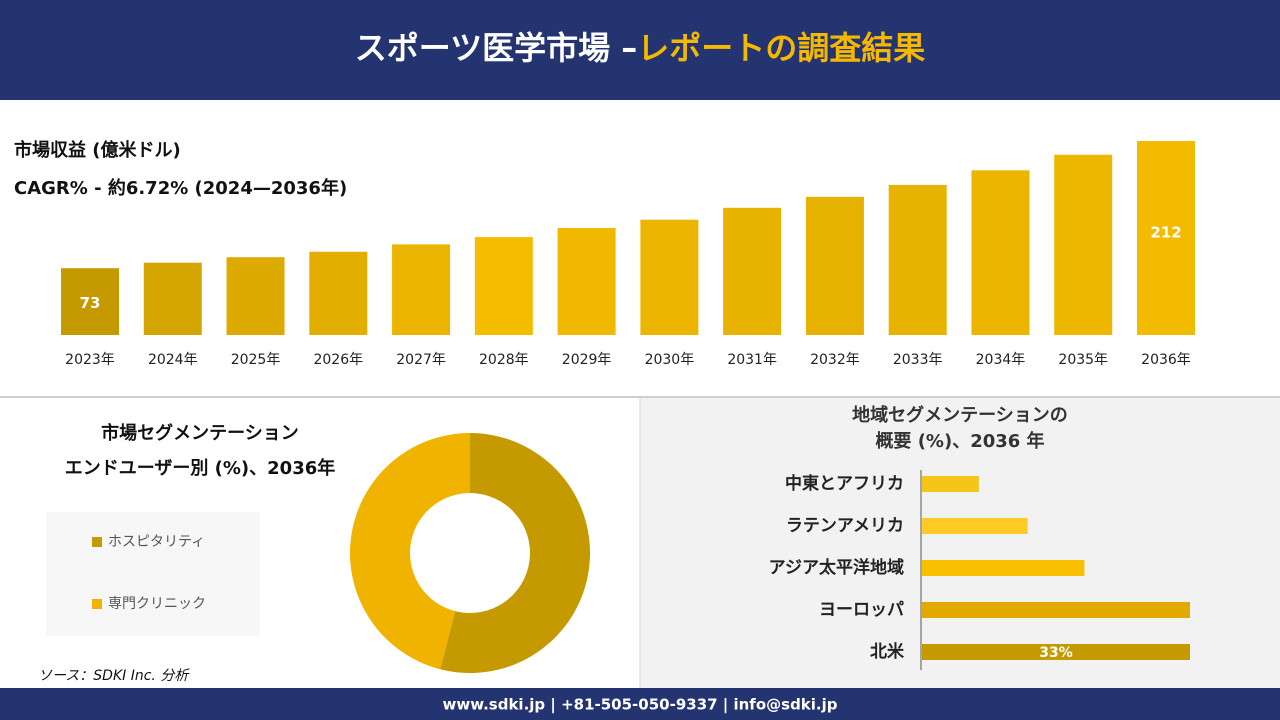  I want to click on x-tick-label: 2028年, so click(504, 360).